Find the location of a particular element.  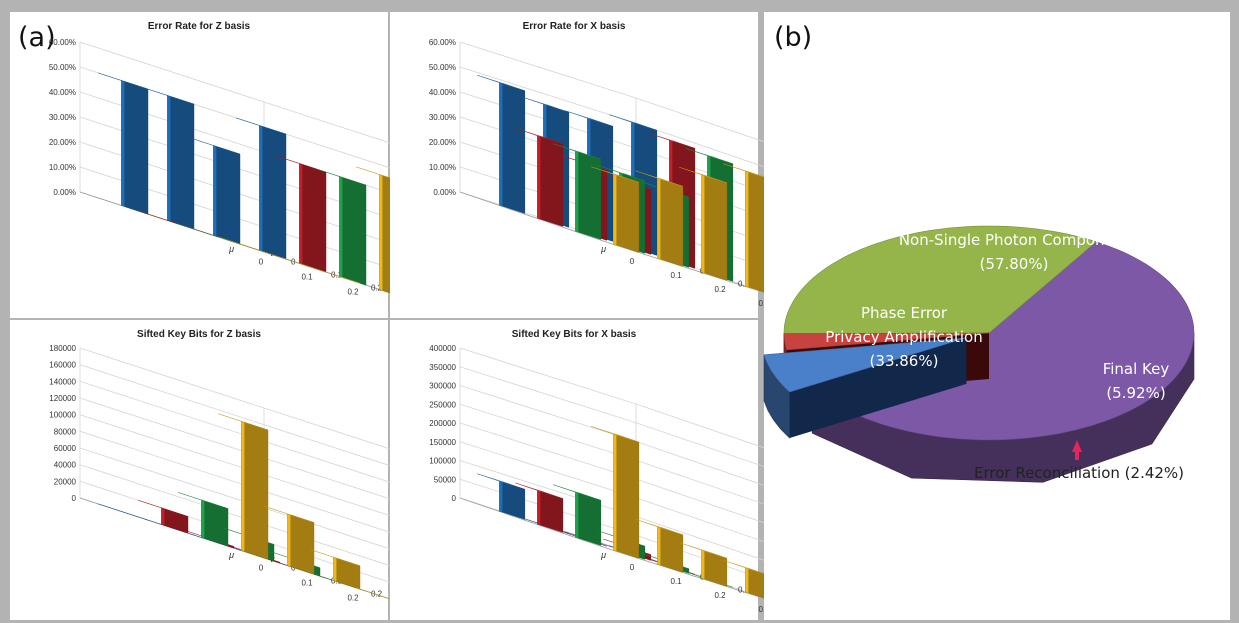

y-tick-label: 140000 is located at coordinates (62, 381).